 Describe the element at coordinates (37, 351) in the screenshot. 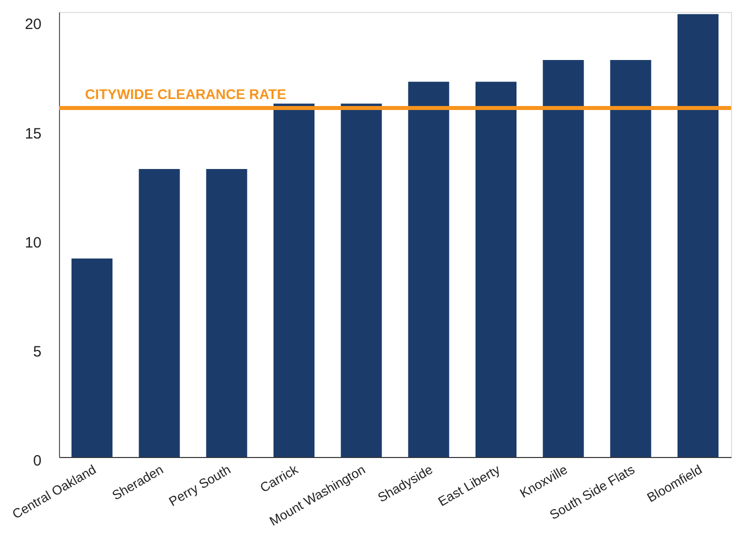

I see `y-tick-label: 5` at that location.